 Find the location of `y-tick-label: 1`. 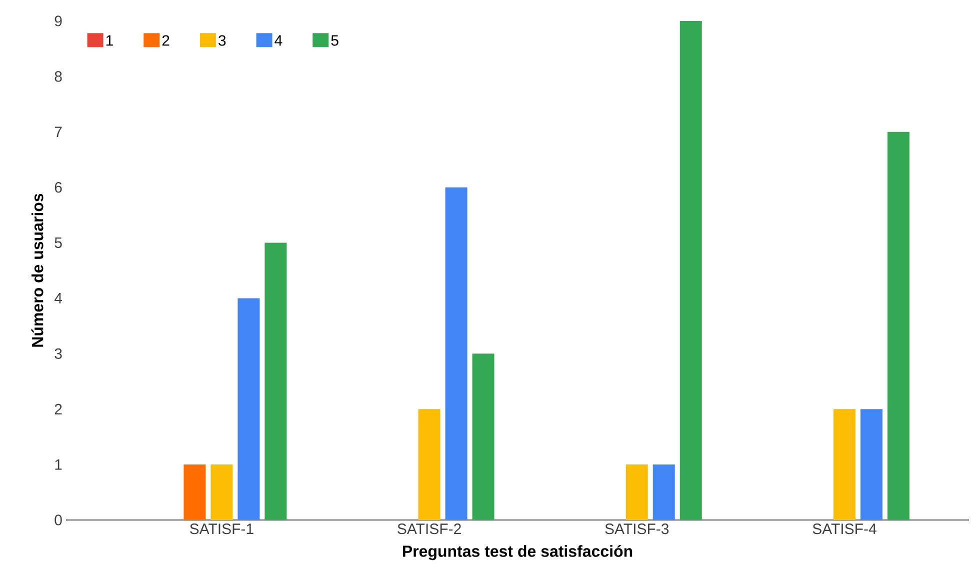

y-tick-label: 1 is located at coordinates (58, 464).